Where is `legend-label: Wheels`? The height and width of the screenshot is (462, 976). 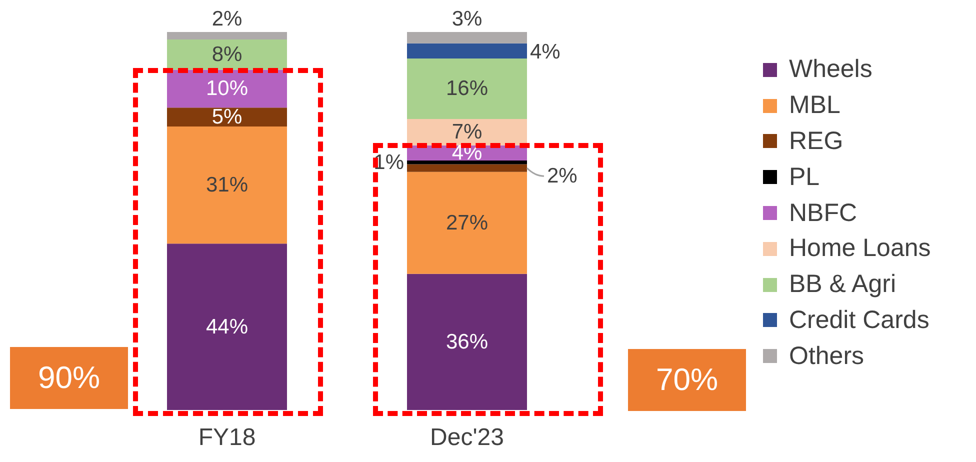 legend-label: Wheels is located at coordinates (830, 69).